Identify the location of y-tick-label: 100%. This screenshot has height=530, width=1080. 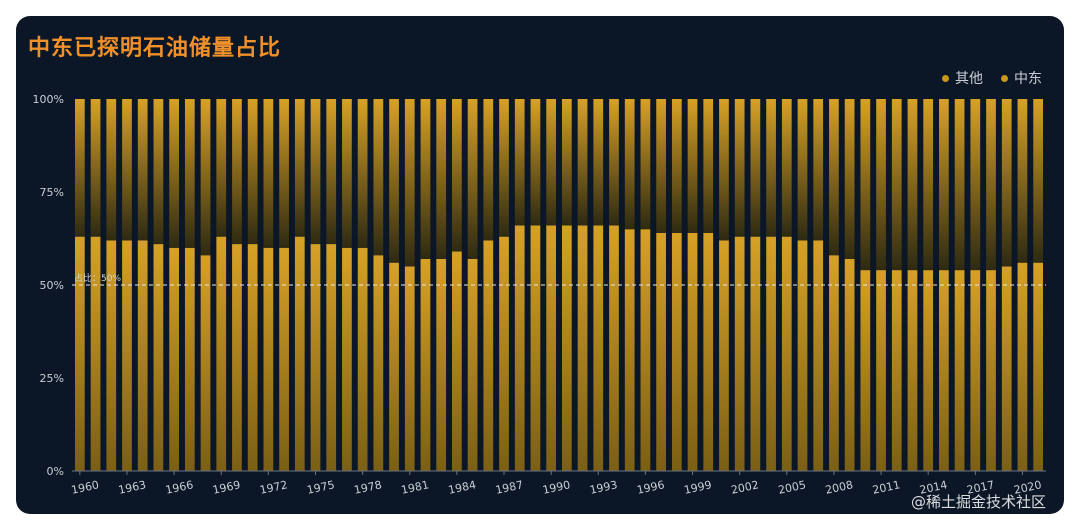
(48, 99).